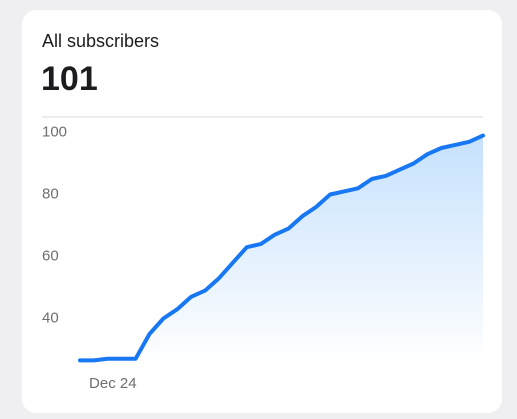 This screenshot has width=517, height=419. Describe the element at coordinates (50, 193) in the screenshot. I see `y-tick-label: 80` at that location.